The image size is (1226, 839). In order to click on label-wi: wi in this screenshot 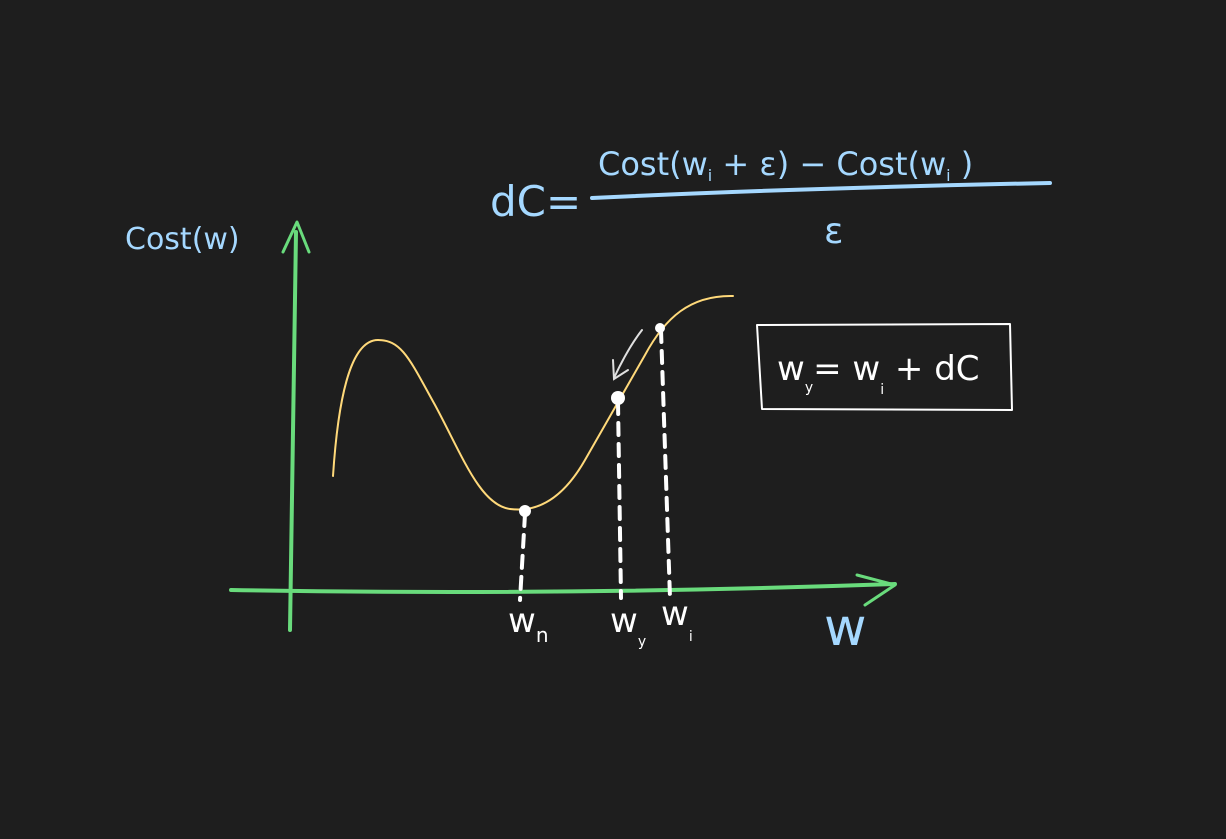, I will do `click(677, 619)`.